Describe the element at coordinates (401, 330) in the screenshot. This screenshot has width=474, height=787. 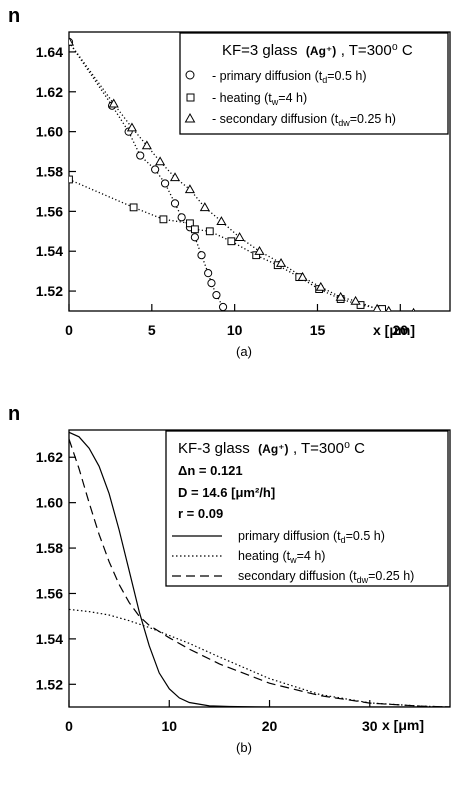
I see `x-tick-label: 20` at that location.